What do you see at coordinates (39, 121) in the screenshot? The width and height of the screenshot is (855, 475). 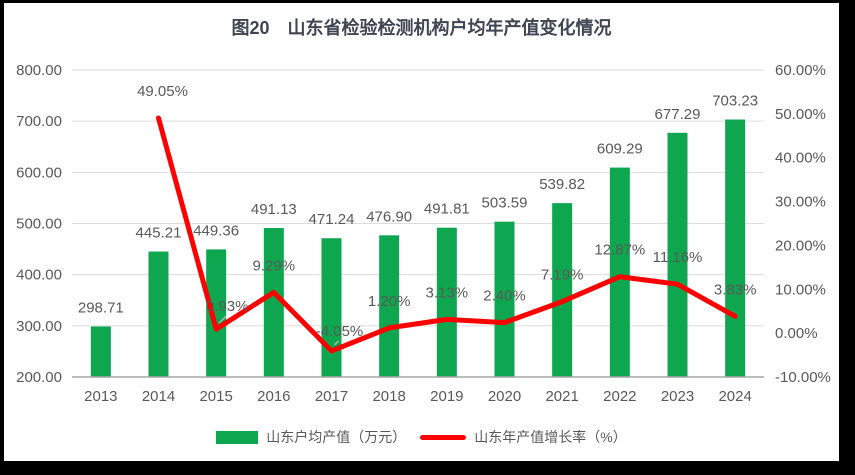 I see `left-axis-tick-label: 700.00` at bounding box center [39, 121].